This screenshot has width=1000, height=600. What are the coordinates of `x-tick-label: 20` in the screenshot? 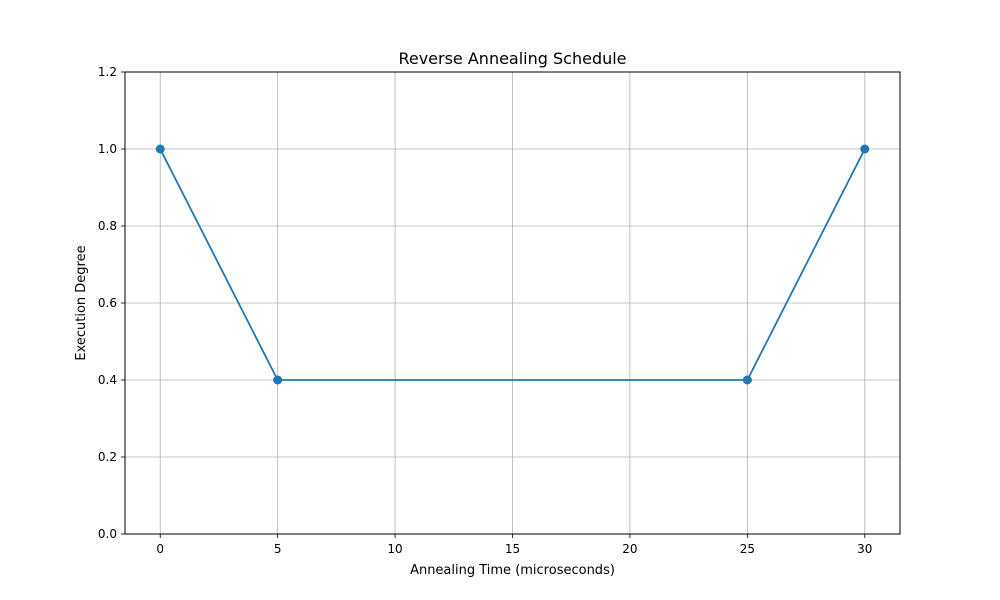 It's located at (629, 549).